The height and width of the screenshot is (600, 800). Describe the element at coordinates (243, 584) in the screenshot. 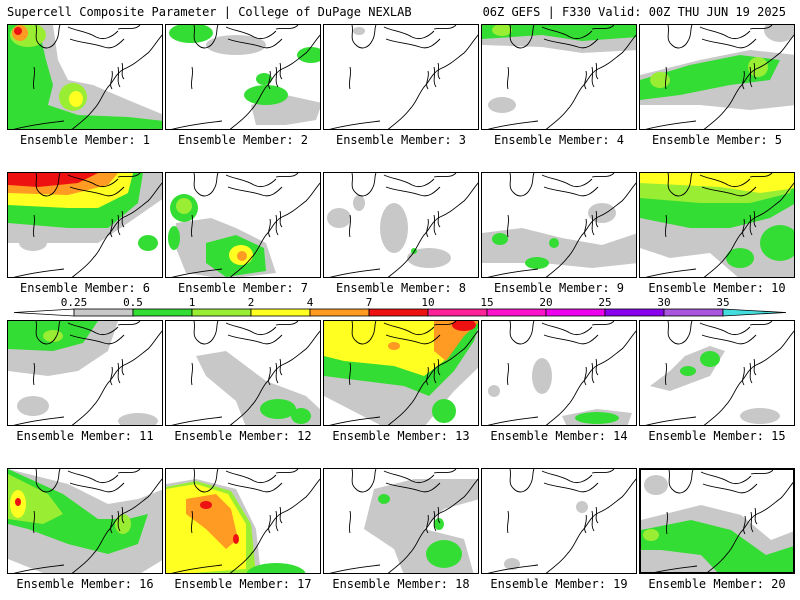

I see `ensemble-member-label: Ensemble Member: 17` at that location.